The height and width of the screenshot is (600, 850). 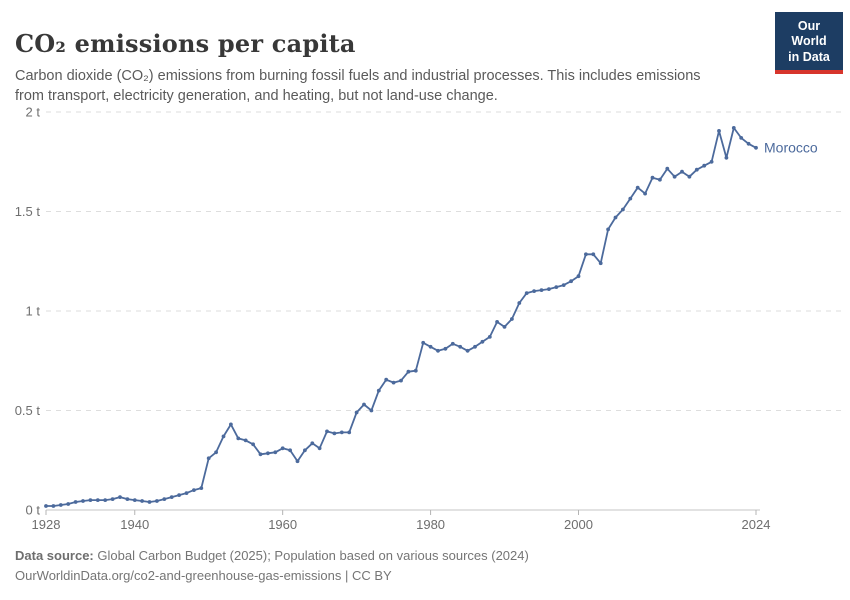 I want to click on series-label: Morocco, so click(x=791, y=147).